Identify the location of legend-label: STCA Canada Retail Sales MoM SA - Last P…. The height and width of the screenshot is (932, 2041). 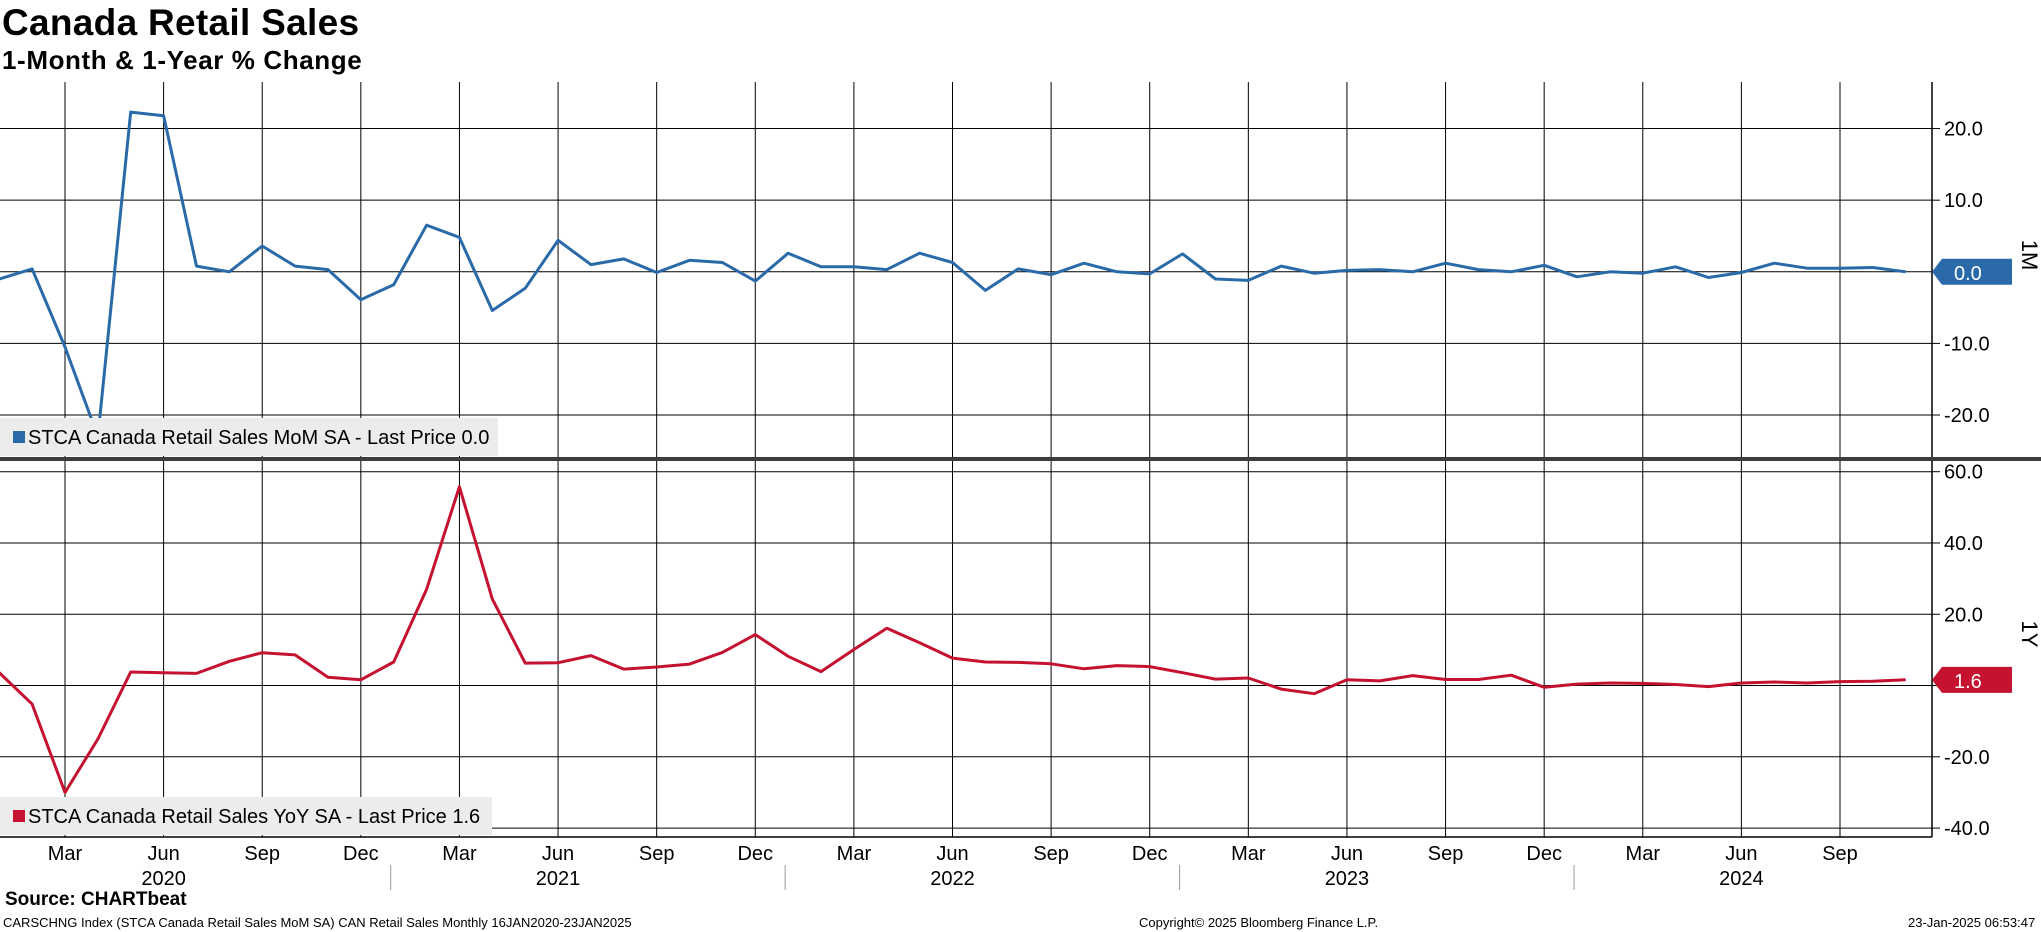
(258, 438).